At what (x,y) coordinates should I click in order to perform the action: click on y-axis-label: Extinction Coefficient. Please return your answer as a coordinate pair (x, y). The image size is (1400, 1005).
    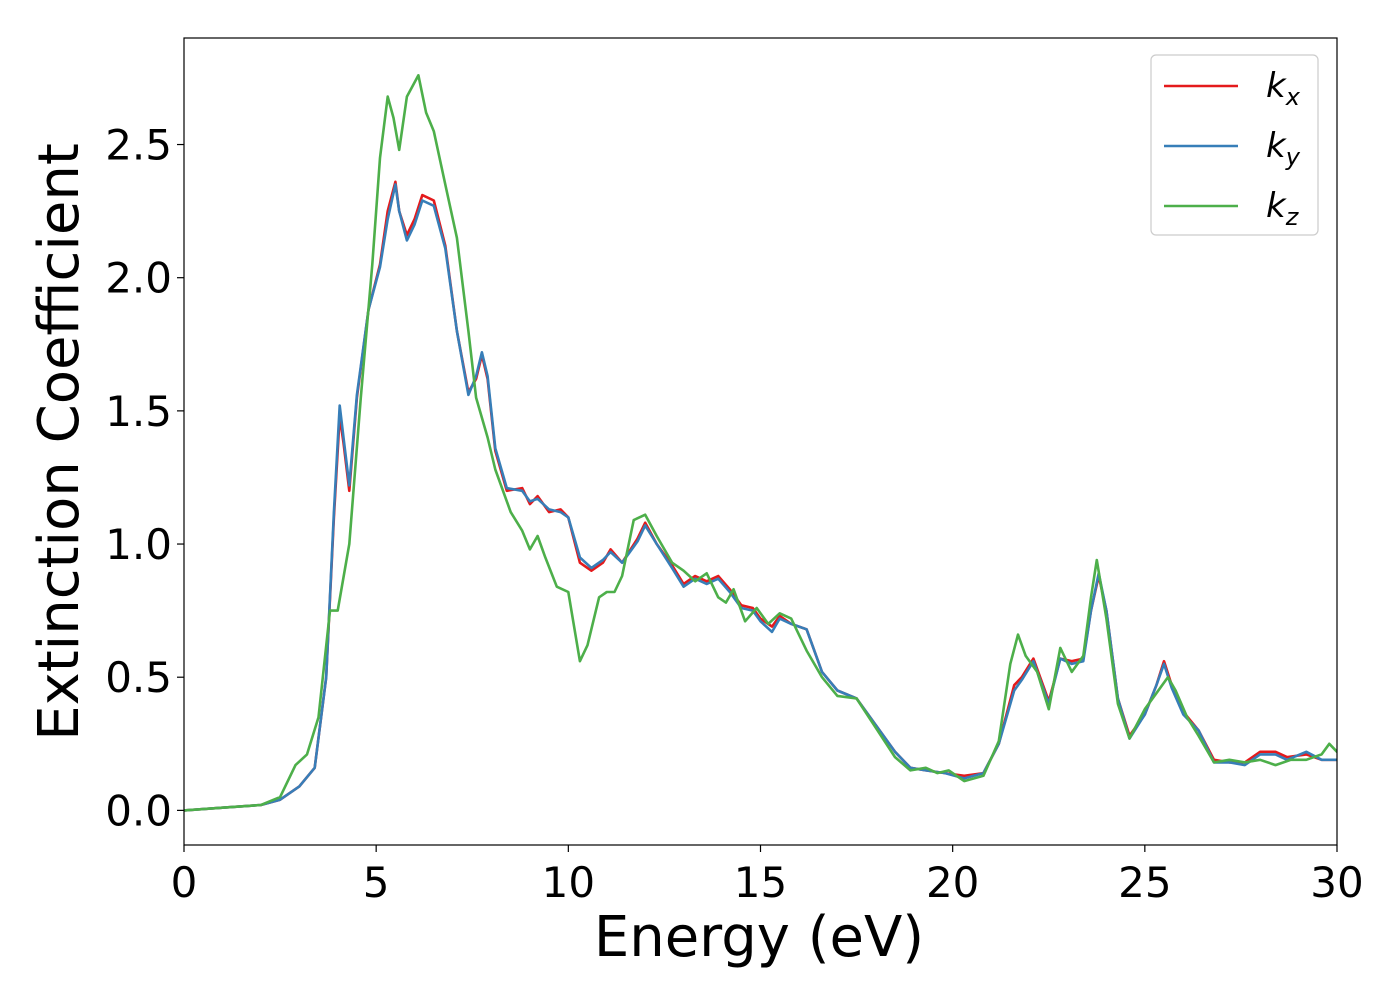
    Looking at the image, I should click on (59, 442).